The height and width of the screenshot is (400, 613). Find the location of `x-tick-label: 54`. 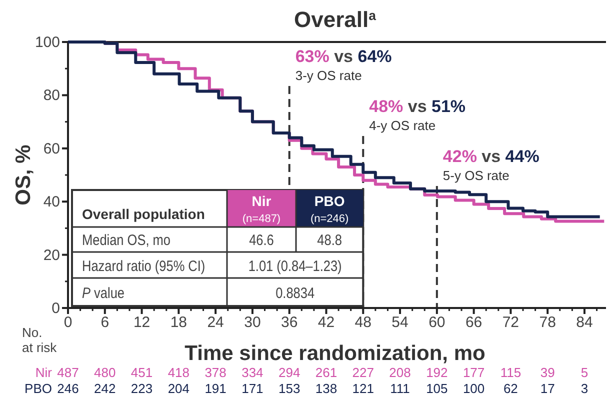

x-tick-label: 54 is located at coordinates (400, 322).